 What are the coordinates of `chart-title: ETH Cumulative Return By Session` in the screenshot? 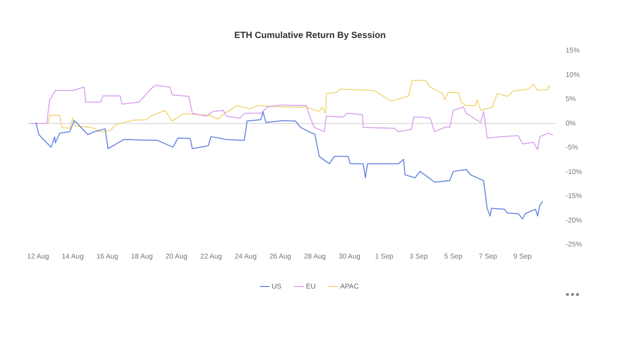 It's located at (310, 35).